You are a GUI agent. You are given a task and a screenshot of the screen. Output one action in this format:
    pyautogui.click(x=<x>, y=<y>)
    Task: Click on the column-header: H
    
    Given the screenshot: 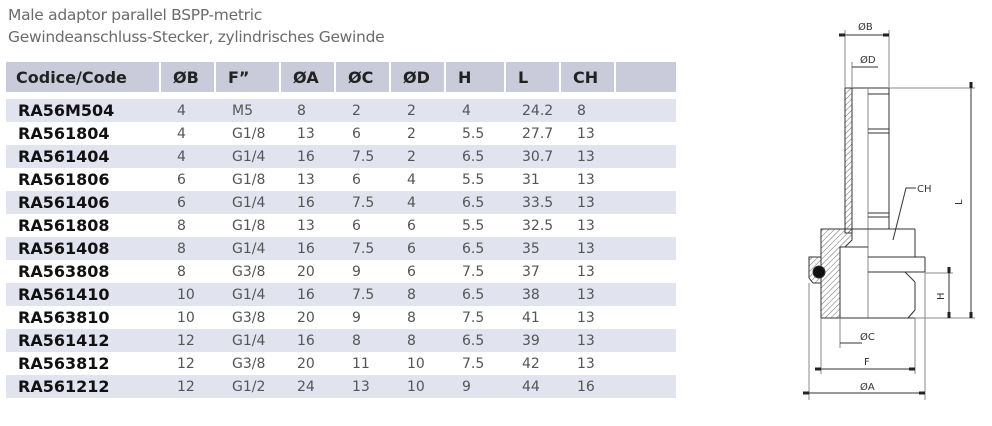 What is the action you would take?
    pyautogui.click(x=474, y=77)
    